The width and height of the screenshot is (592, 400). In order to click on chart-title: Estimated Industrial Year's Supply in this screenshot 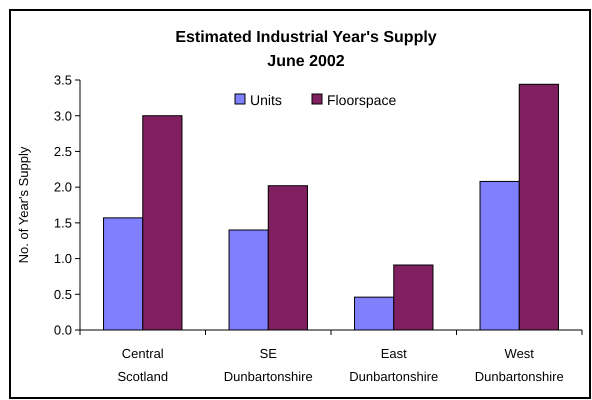, I will do `click(306, 37)`.